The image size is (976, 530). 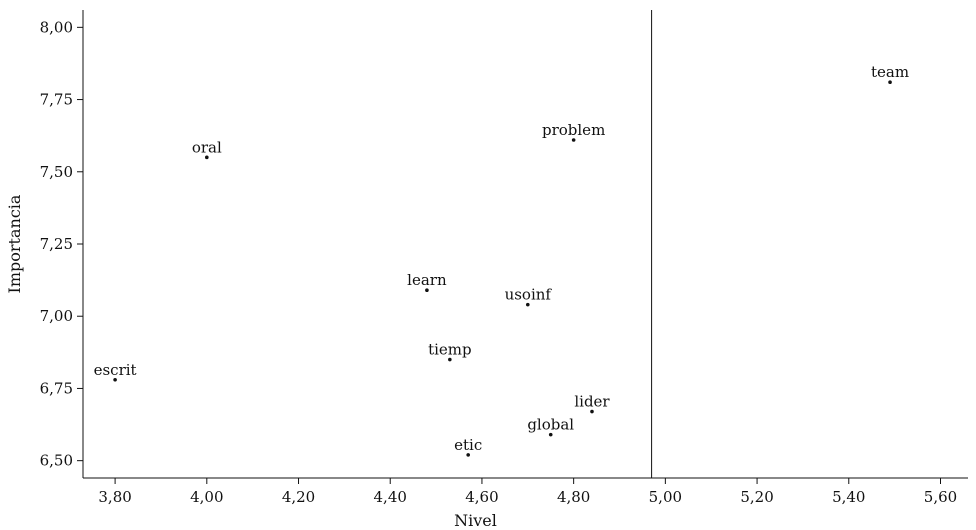 I want to click on x-tick-label: 3,80, so click(x=114, y=497).